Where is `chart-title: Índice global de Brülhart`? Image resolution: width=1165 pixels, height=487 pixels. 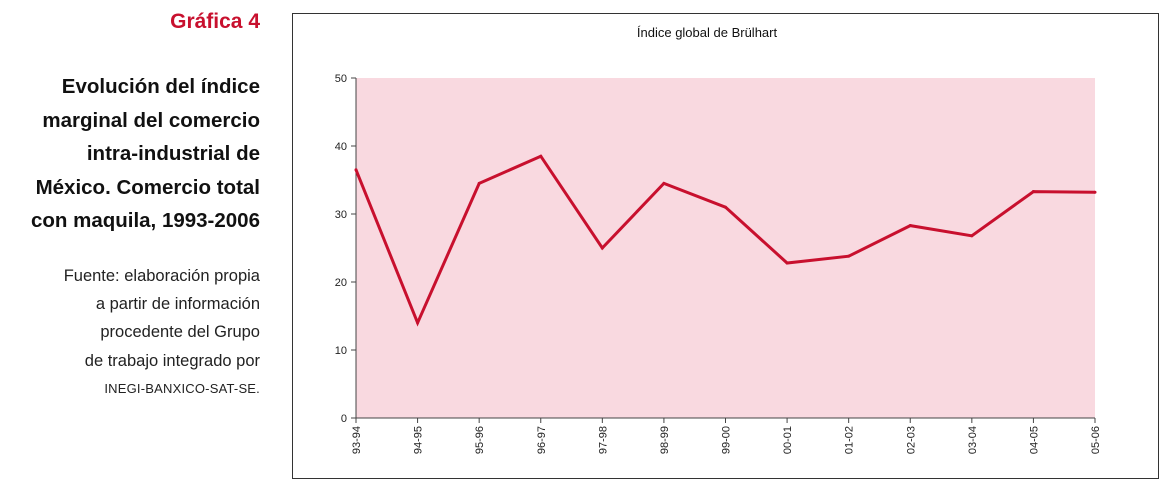
chart-title: Índice global de Brülhart is located at coordinates (707, 32).